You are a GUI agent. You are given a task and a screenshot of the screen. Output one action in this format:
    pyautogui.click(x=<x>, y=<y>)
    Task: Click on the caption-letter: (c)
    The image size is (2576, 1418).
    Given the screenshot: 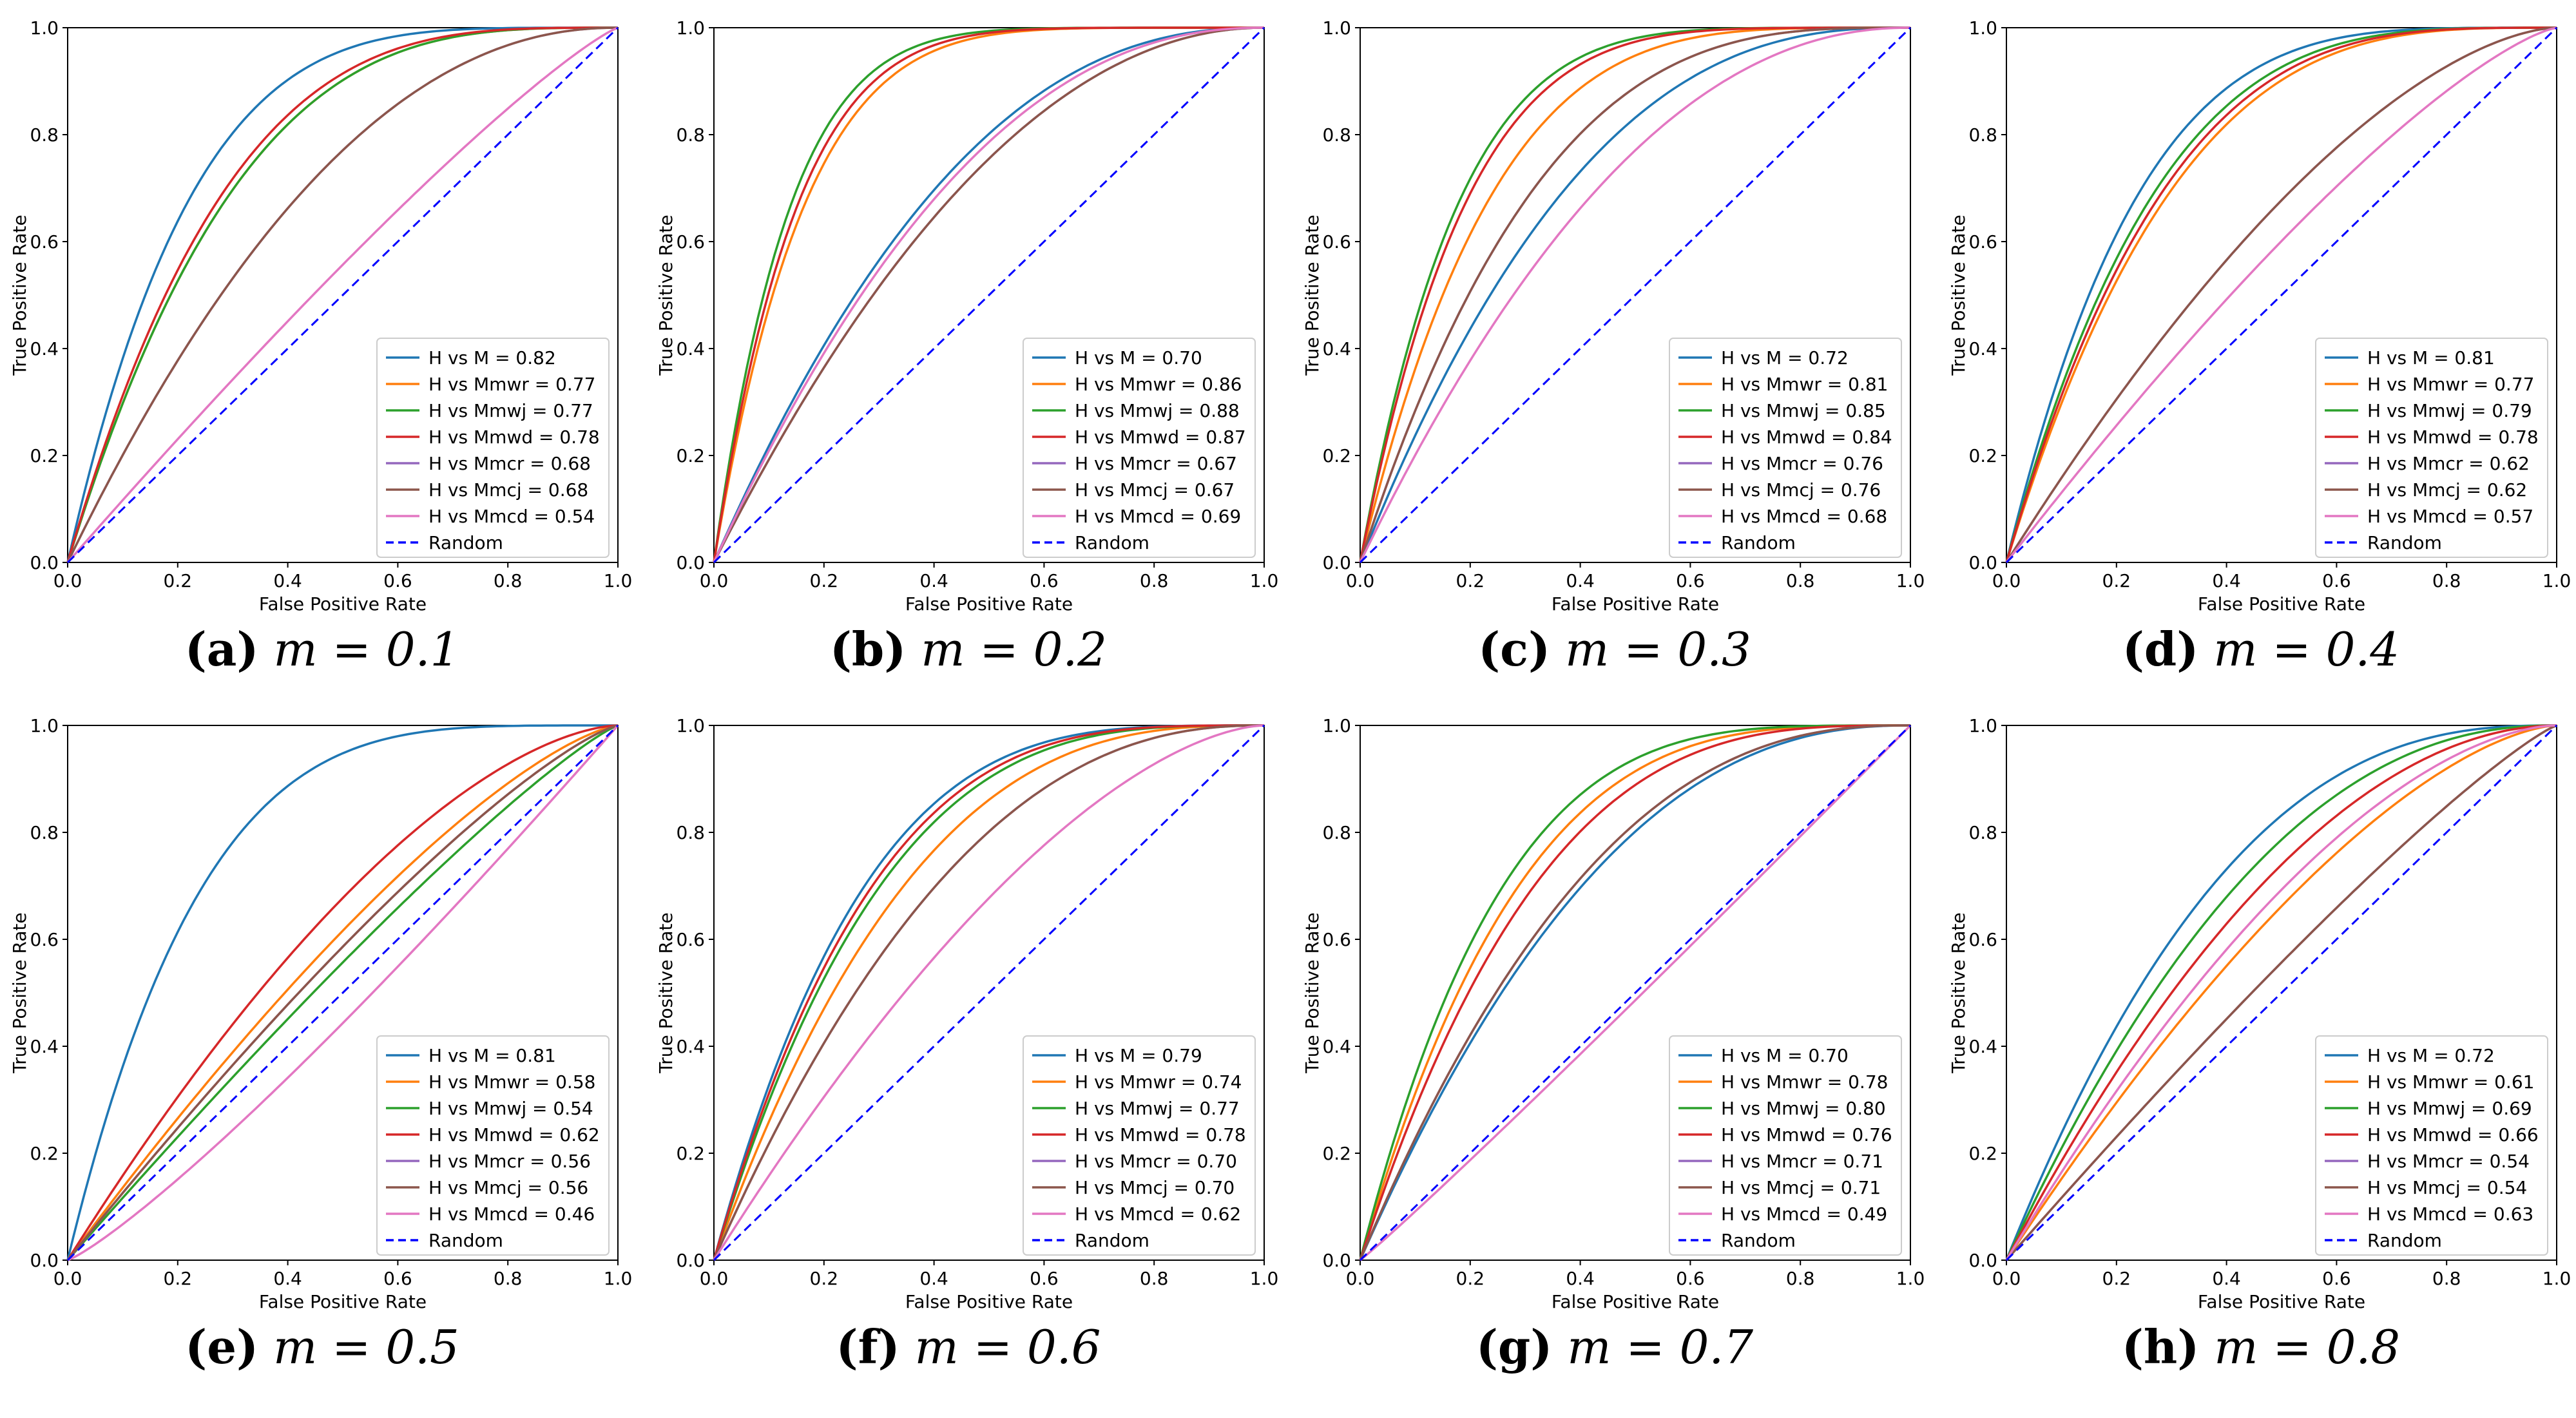 What is the action you would take?
    pyautogui.click(x=1514, y=649)
    